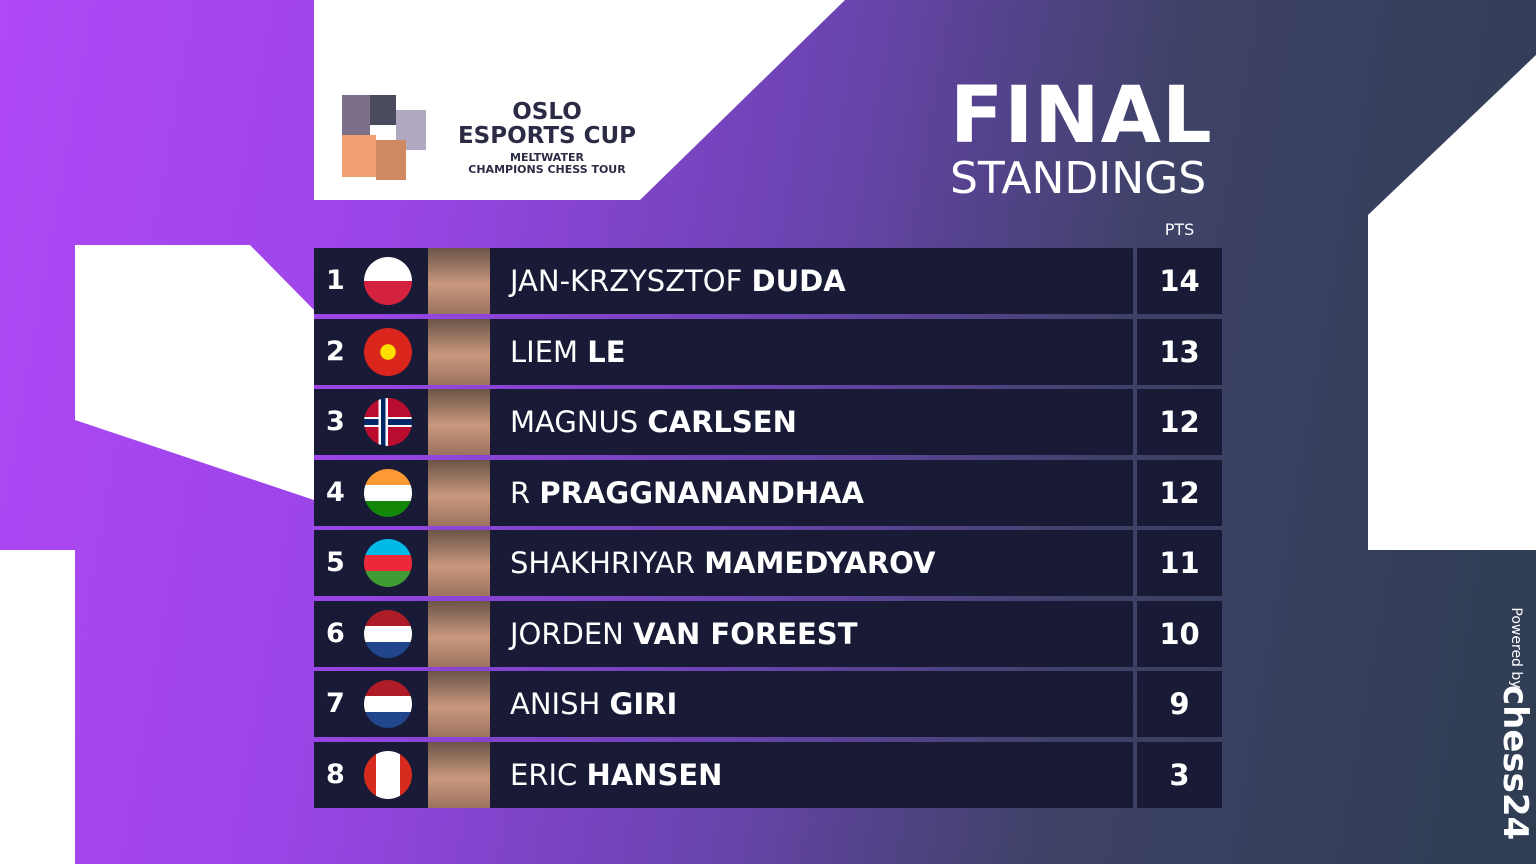  What do you see at coordinates (567, 633) in the screenshot?
I see `first-name: JORDEN` at bounding box center [567, 633].